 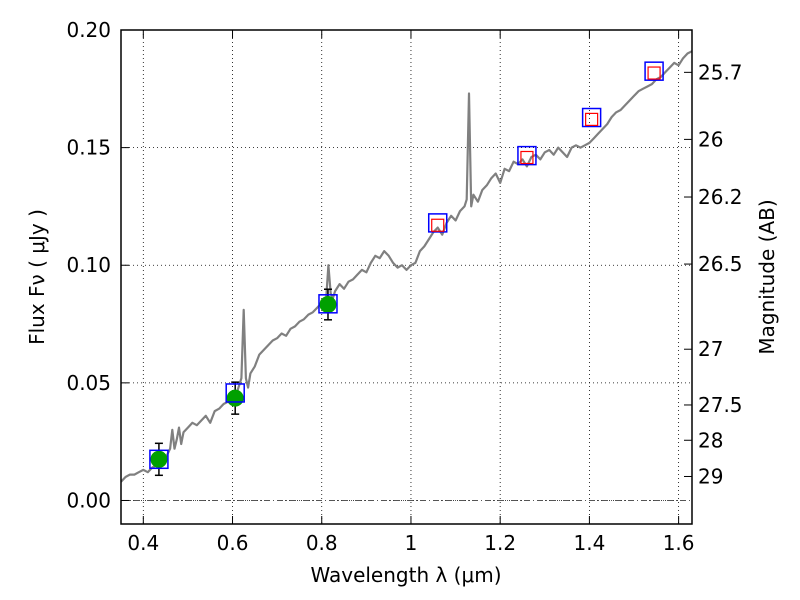 I want to click on y2-tick-label: 26, so click(x=710, y=139).